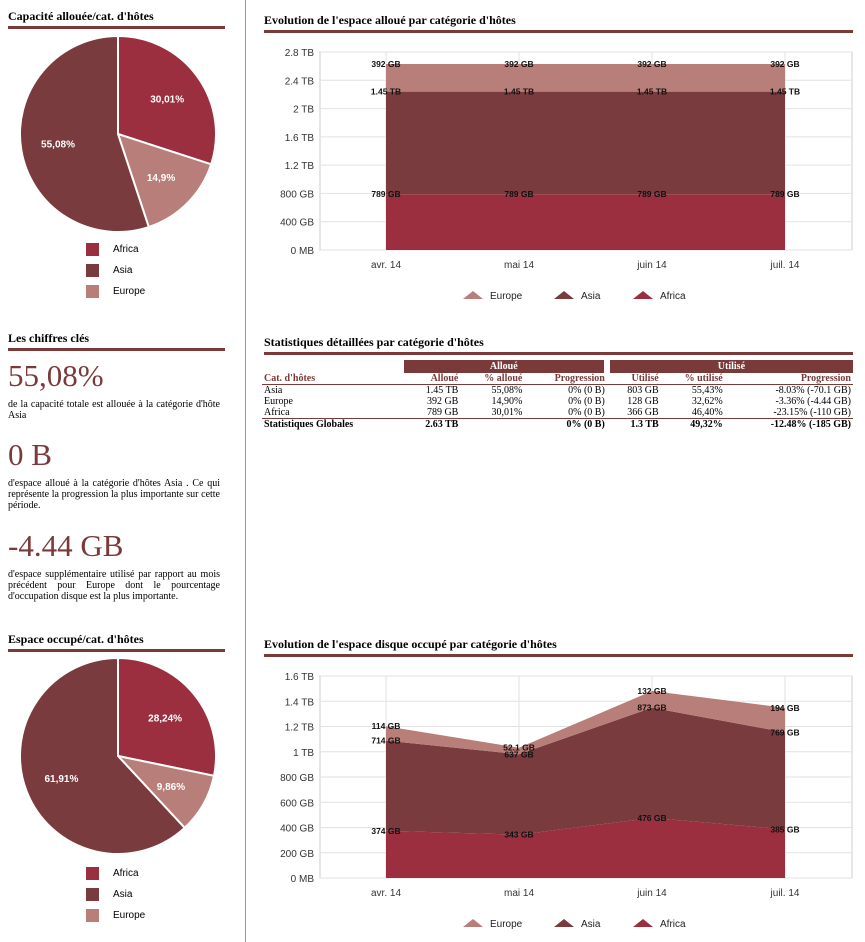 The width and height of the screenshot is (865, 942). I want to click on alloc-pie-legend: Africa Asia Europe, so click(115, 274).